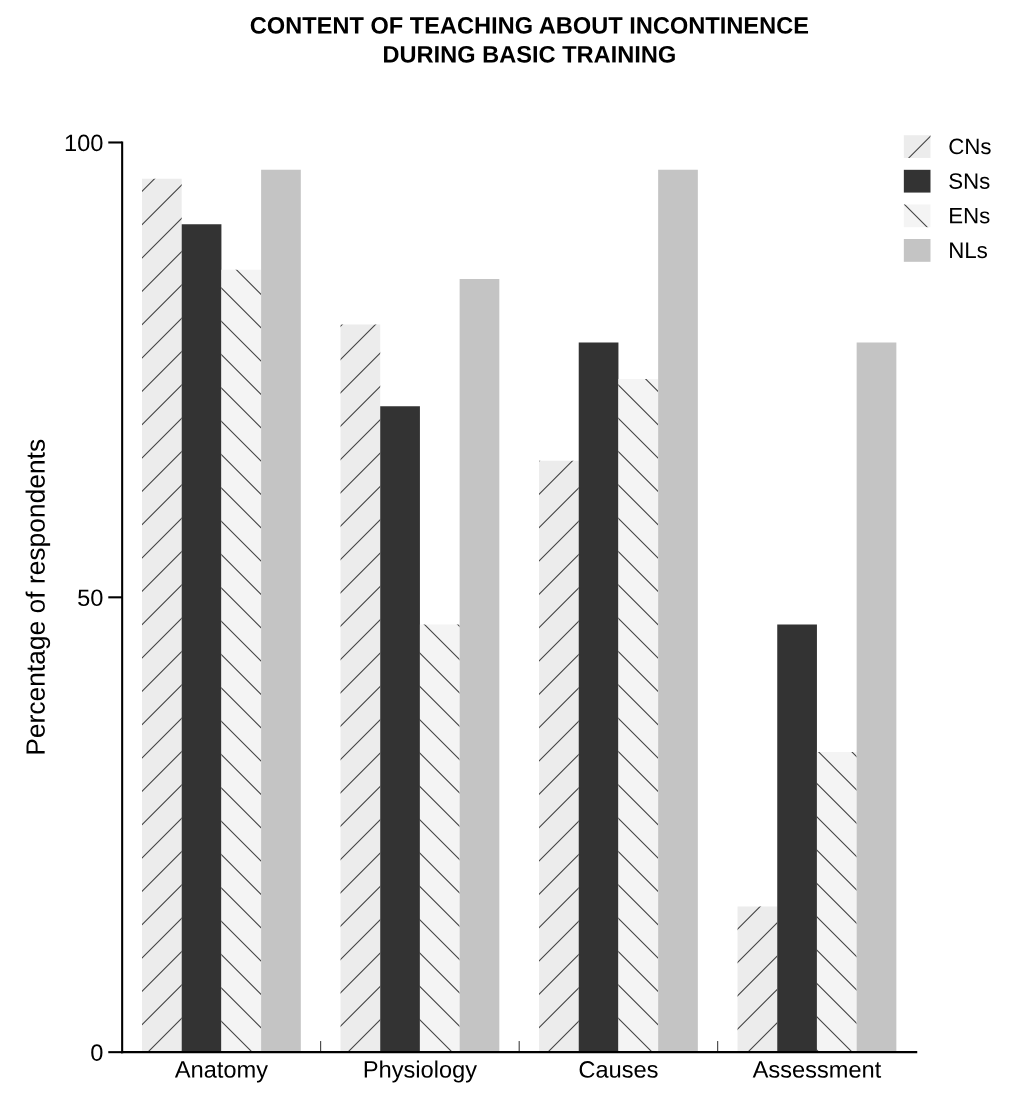  What do you see at coordinates (968, 250) in the screenshot?
I see `legend-label: NLs` at bounding box center [968, 250].